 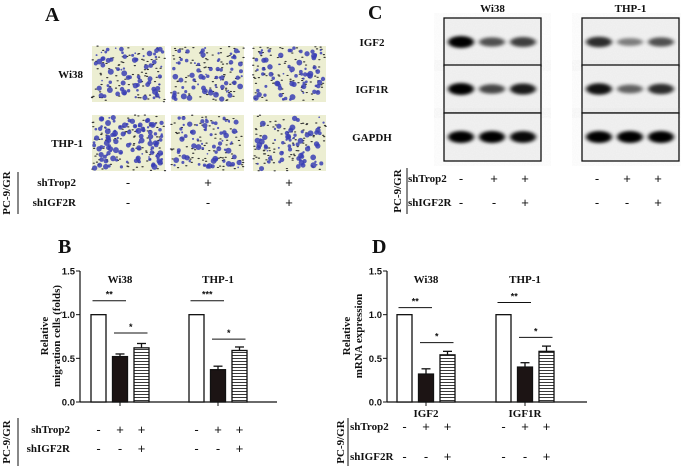 I want to click on micrograph, so click(x=207, y=74).